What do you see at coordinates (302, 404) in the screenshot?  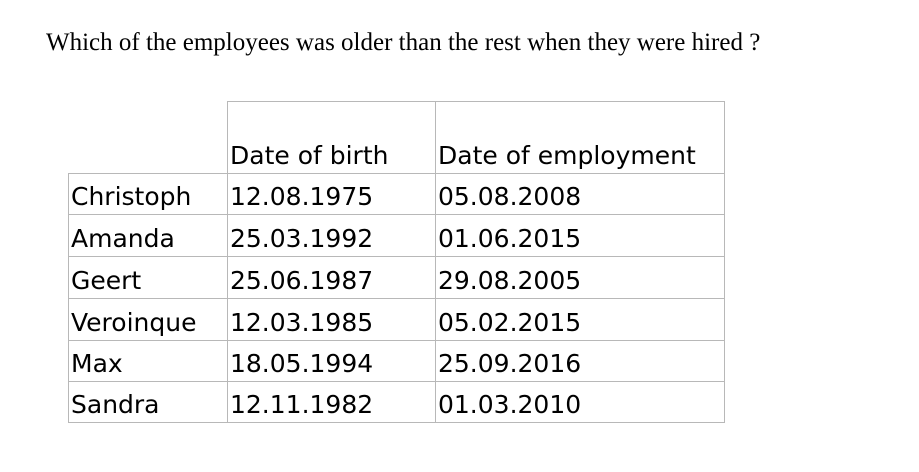 I see `birth-date: 12.11.1982` at bounding box center [302, 404].